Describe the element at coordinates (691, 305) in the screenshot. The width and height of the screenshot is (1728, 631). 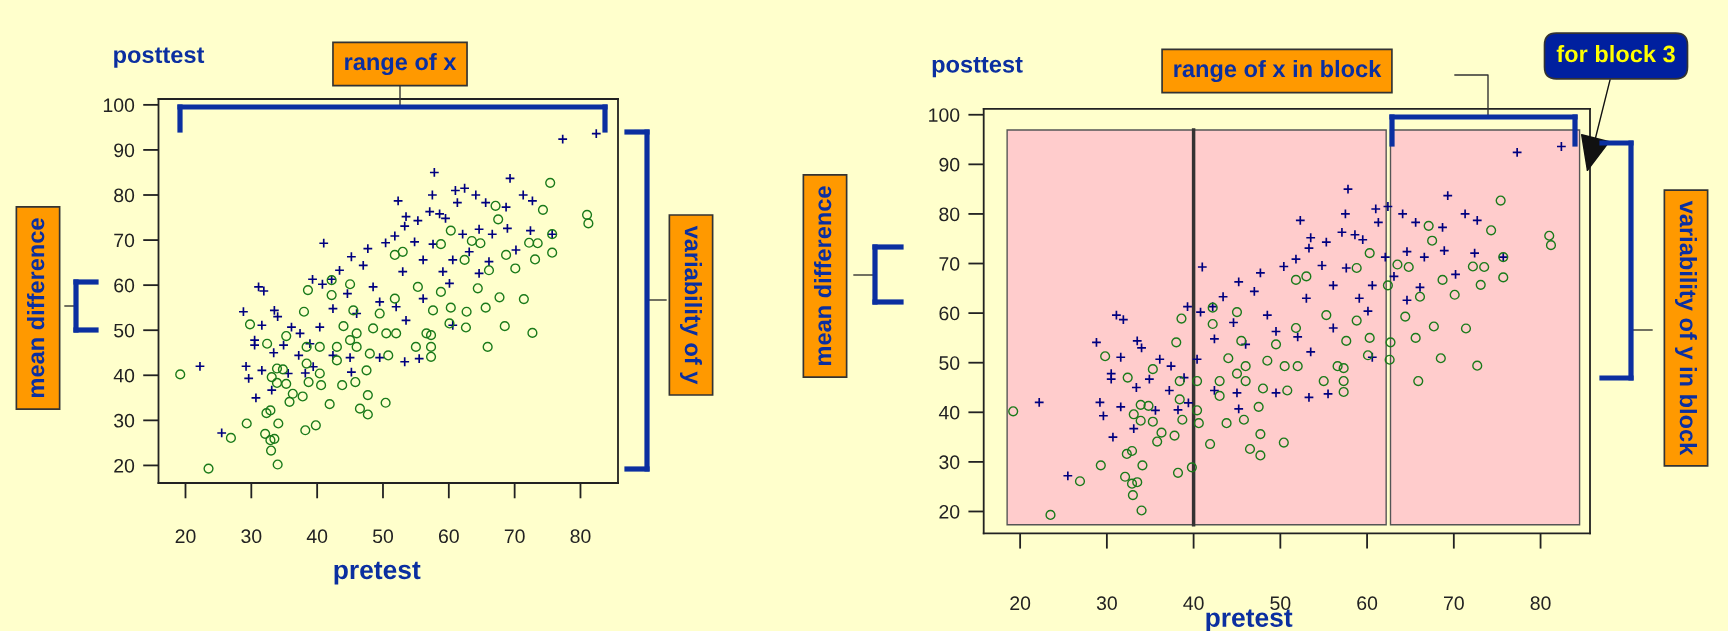
I see `text: variability of y` at that location.